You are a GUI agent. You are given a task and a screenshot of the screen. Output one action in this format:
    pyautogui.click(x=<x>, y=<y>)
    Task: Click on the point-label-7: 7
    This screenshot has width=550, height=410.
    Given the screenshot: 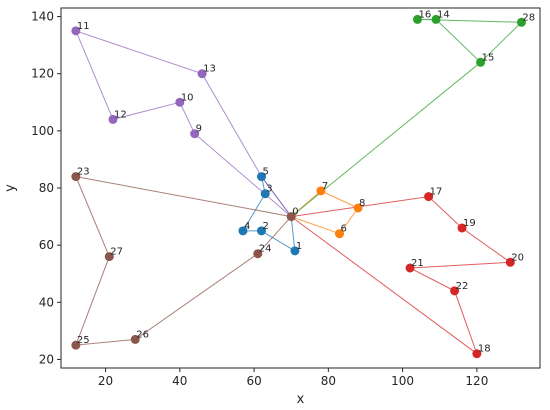 What is the action you would take?
    pyautogui.click(x=325, y=186)
    